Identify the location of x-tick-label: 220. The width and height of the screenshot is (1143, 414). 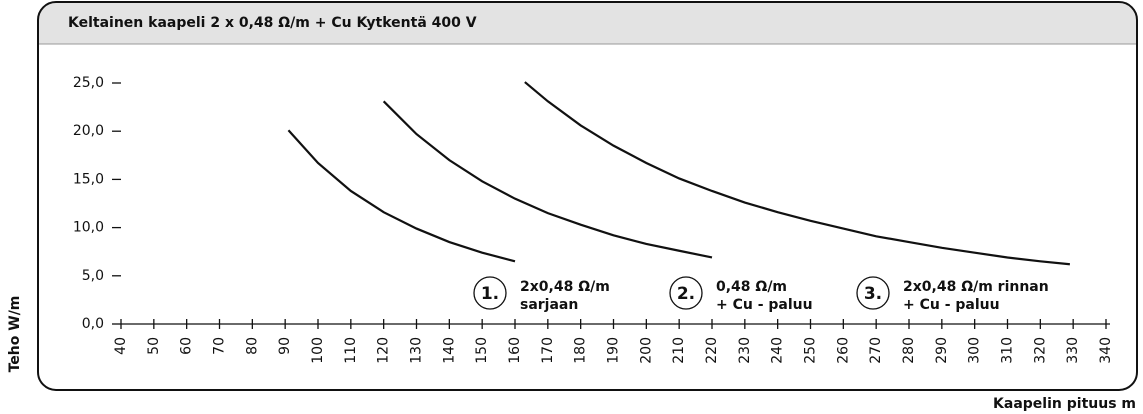
(712, 350).